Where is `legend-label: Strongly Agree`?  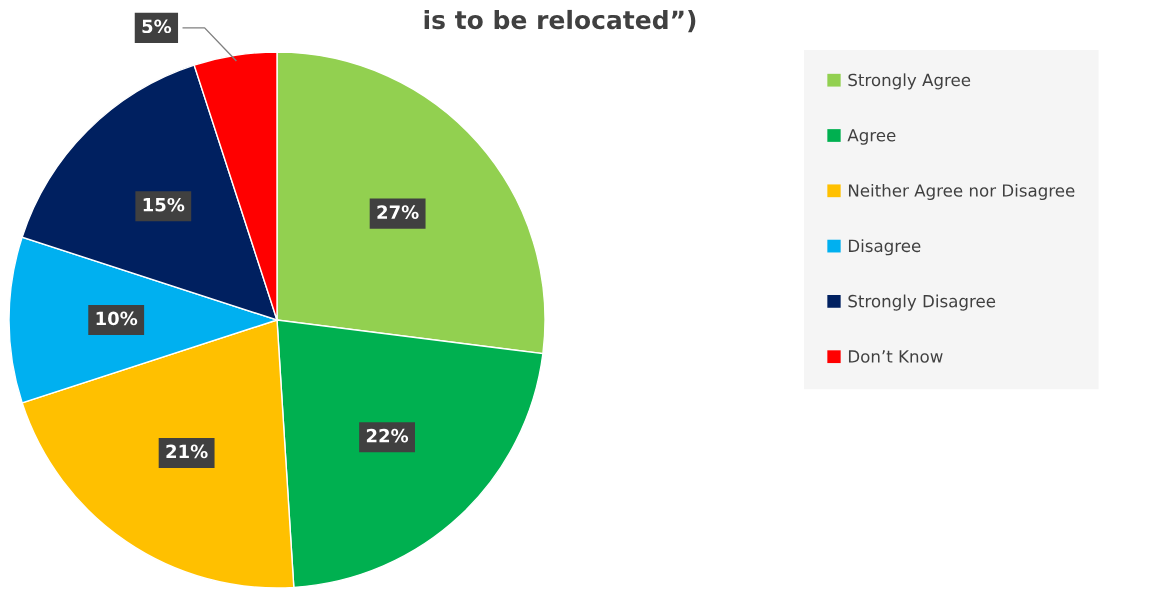 legend-label: Strongly Agree is located at coordinates (909, 81).